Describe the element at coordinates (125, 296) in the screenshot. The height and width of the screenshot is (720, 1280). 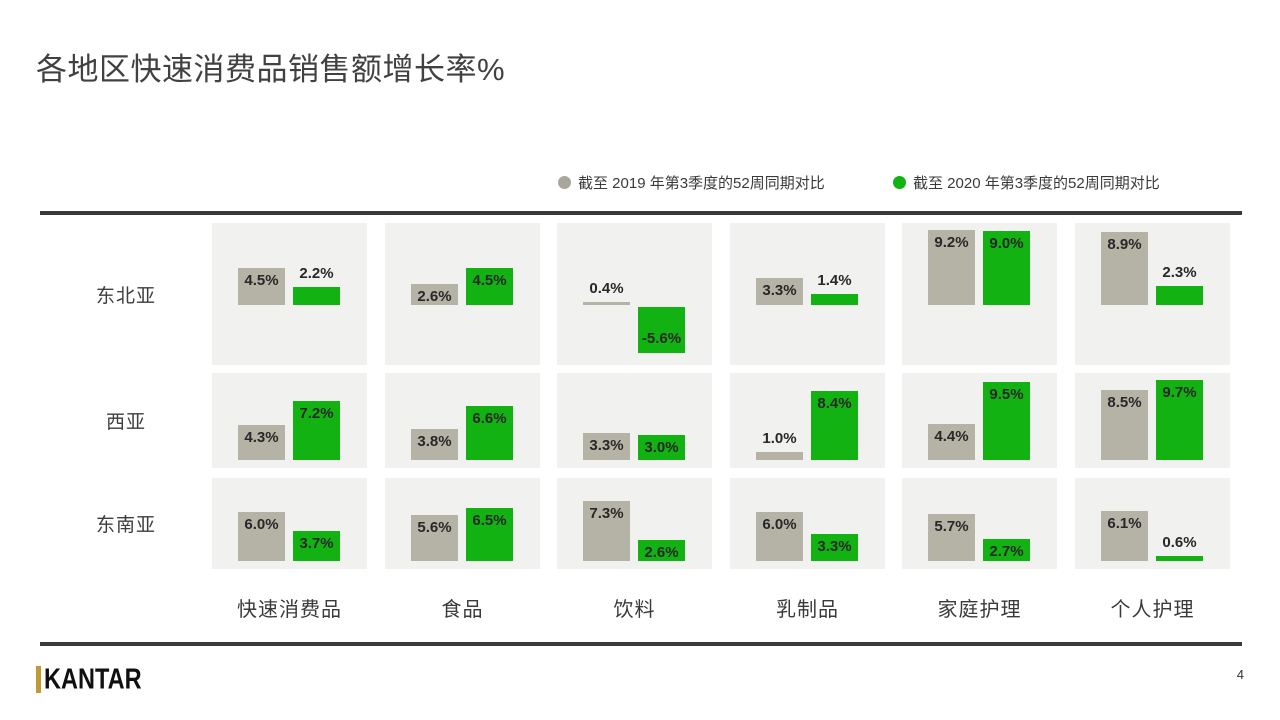
I see `row-label: 东北亚` at that location.